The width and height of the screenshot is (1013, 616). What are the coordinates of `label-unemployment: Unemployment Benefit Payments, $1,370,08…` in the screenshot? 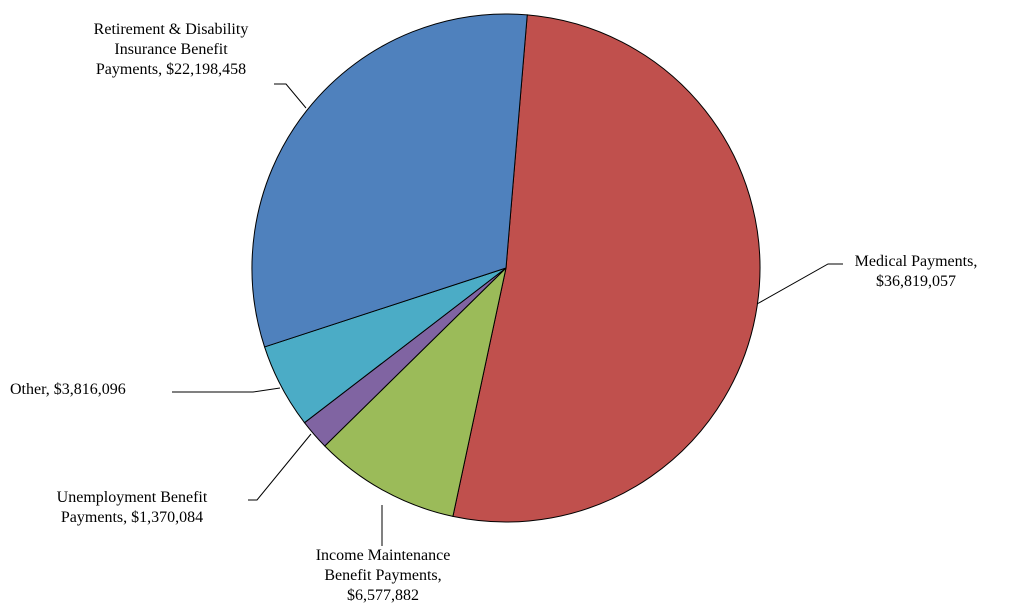 It's located at (132, 507).